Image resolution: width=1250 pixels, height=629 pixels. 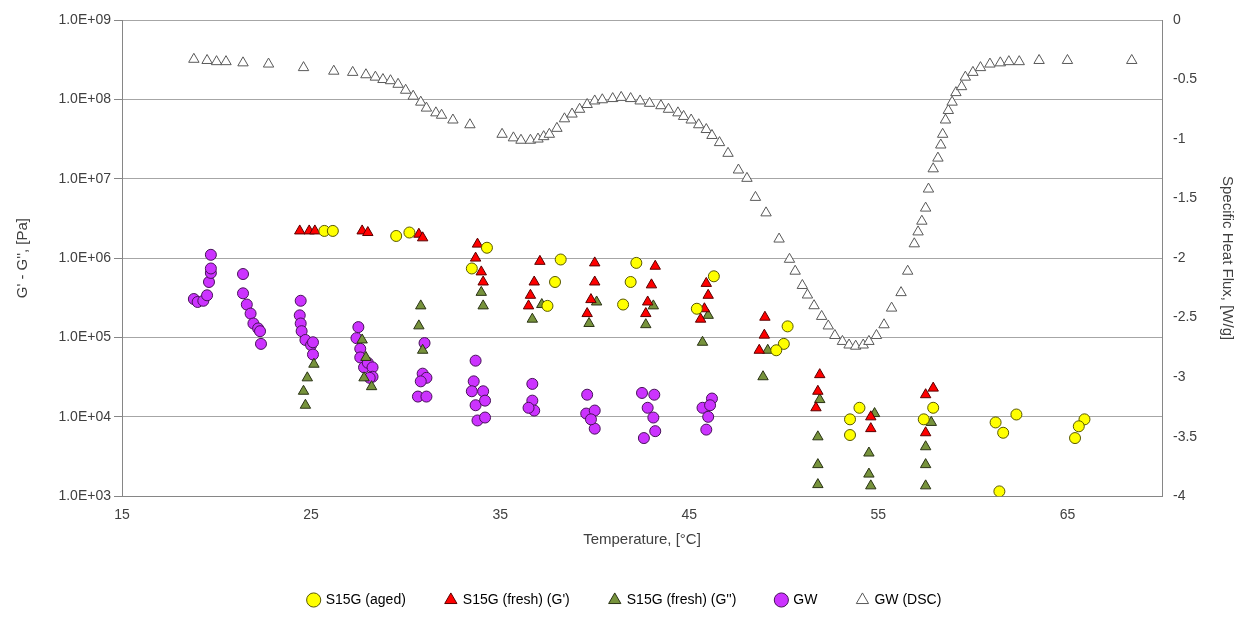 What do you see at coordinates (1185, 316) in the screenshot?
I see `y2-tick-label: -2.5` at bounding box center [1185, 316].